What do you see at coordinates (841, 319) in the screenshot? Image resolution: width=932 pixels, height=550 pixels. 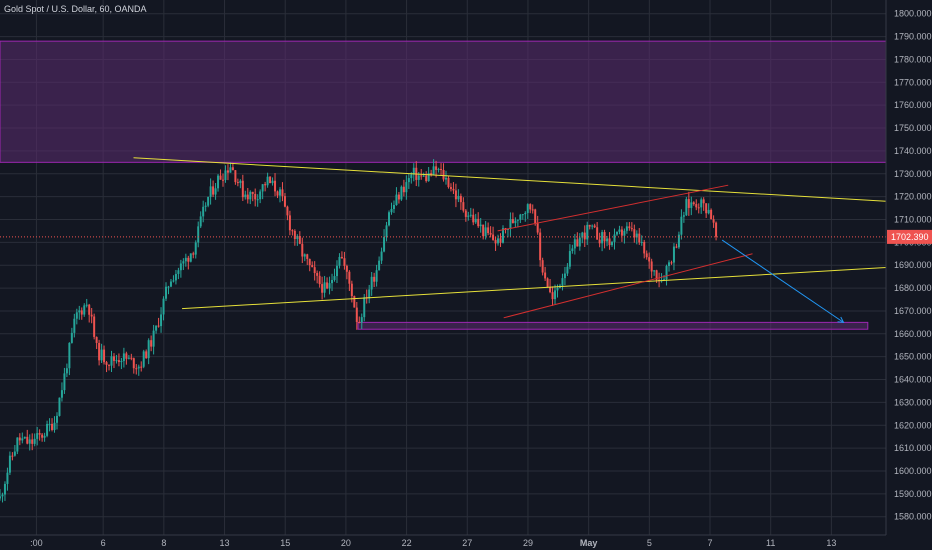 I see `projection-arrowhead` at bounding box center [841, 319].